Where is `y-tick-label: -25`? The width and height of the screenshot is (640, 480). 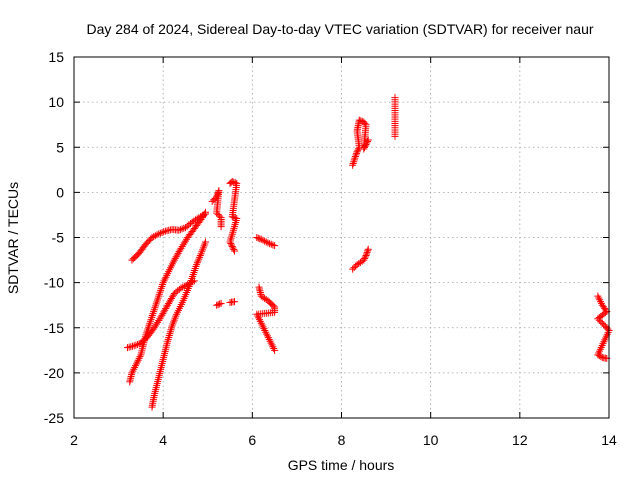
y-tick-label: -25 is located at coordinates (54, 418).